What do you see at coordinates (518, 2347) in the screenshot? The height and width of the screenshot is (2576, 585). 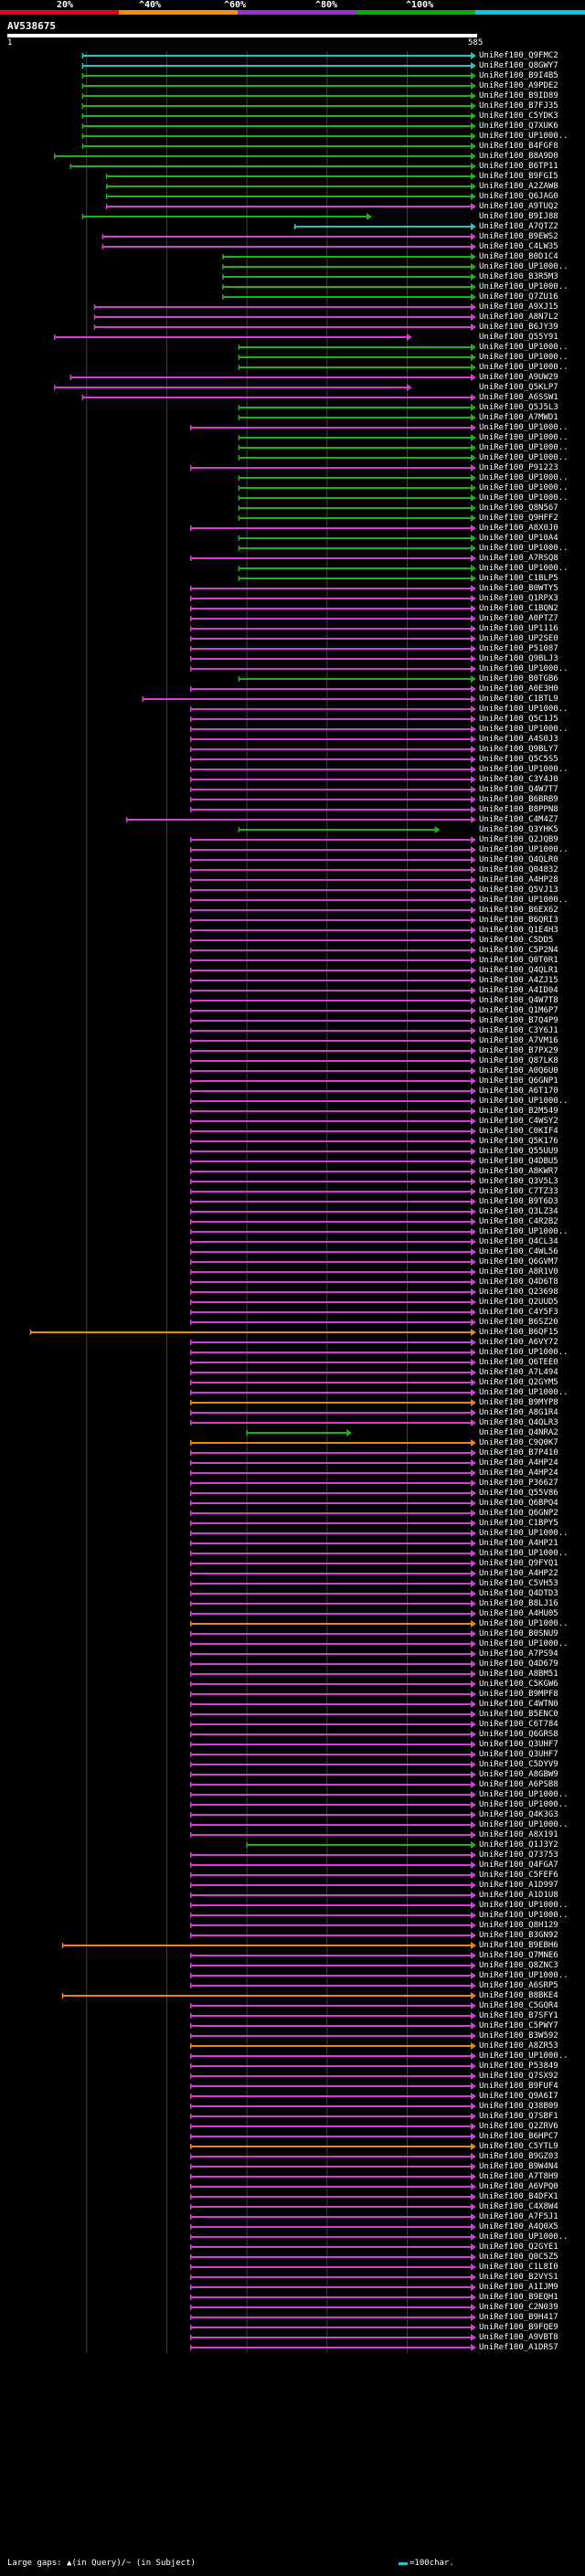 I see `hit-label: UniRef100_A1DRS7` at bounding box center [518, 2347].